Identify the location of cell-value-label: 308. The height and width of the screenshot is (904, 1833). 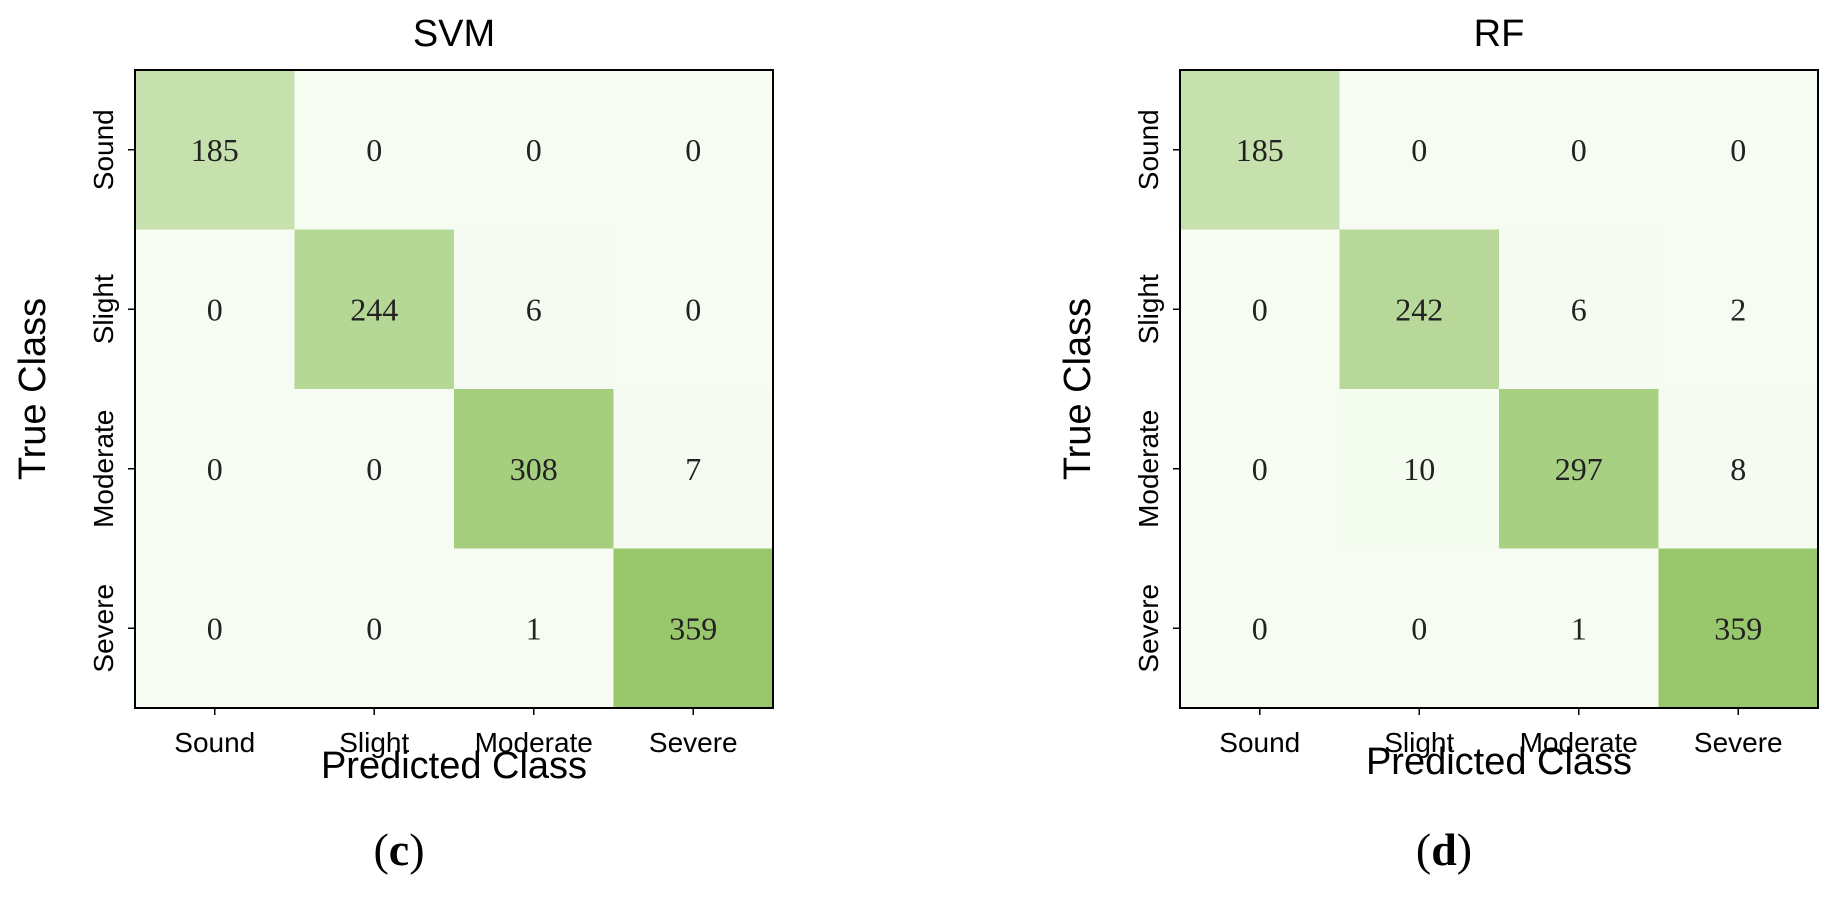
(534, 469).